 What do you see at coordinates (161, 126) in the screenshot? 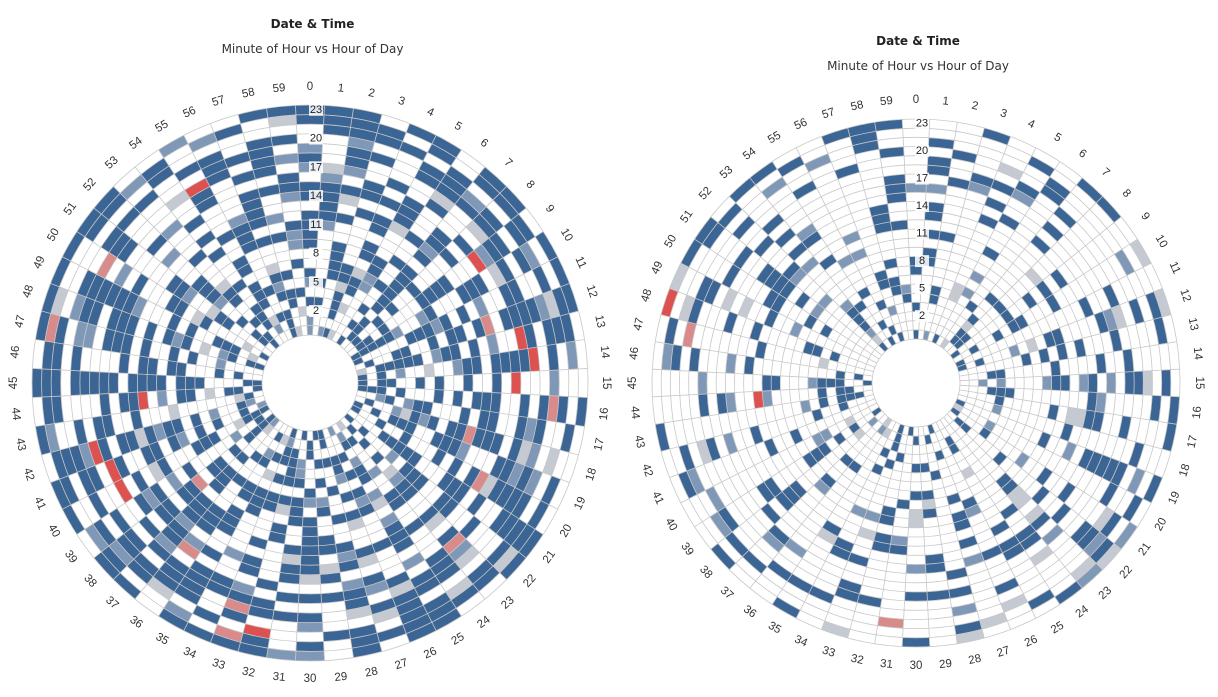
I see `minute-tick-label: 55` at bounding box center [161, 126].